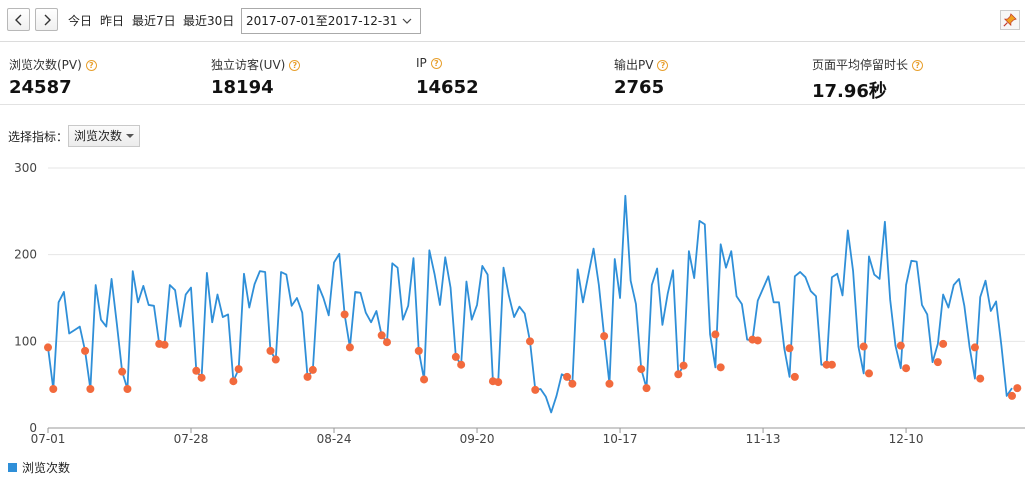 The height and width of the screenshot is (485, 1025). Describe the element at coordinates (620, 439) in the screenshot. I see `x-tick-label: 10-17` at that location.